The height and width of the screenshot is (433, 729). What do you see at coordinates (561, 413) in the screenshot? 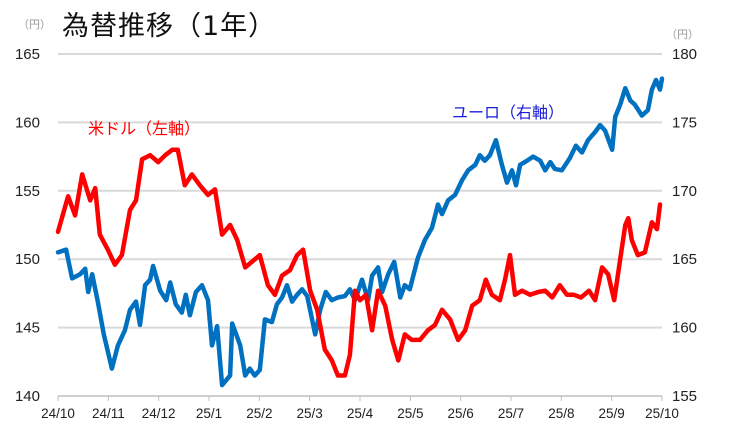
I see `x-tick-label: 25/8` at bounding box center [561, 413].